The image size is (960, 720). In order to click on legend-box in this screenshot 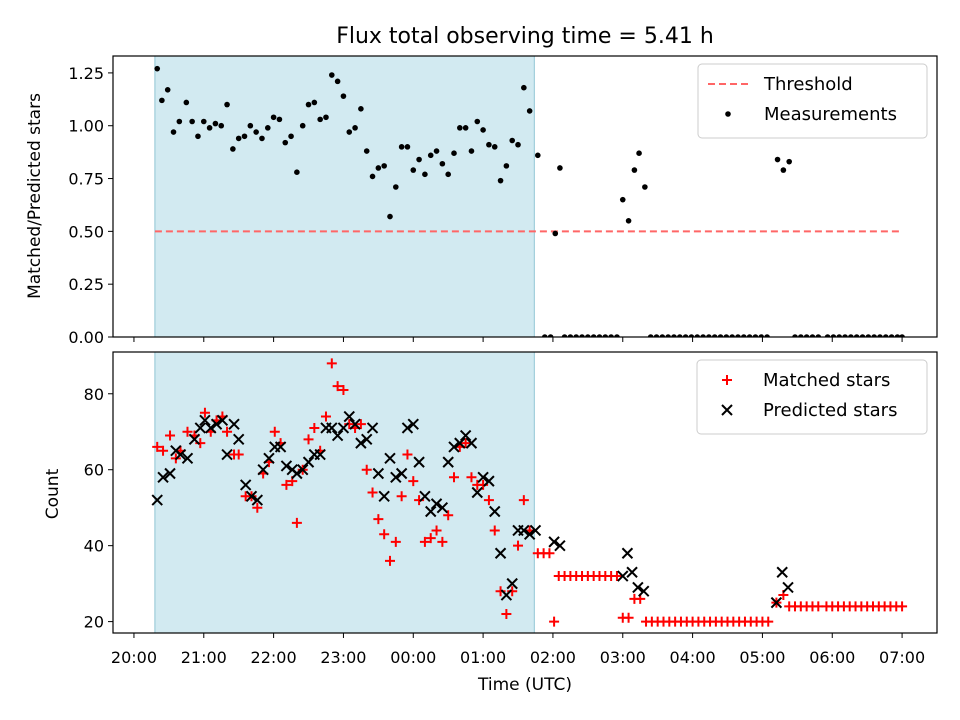, I will do `click(812, 101)`.